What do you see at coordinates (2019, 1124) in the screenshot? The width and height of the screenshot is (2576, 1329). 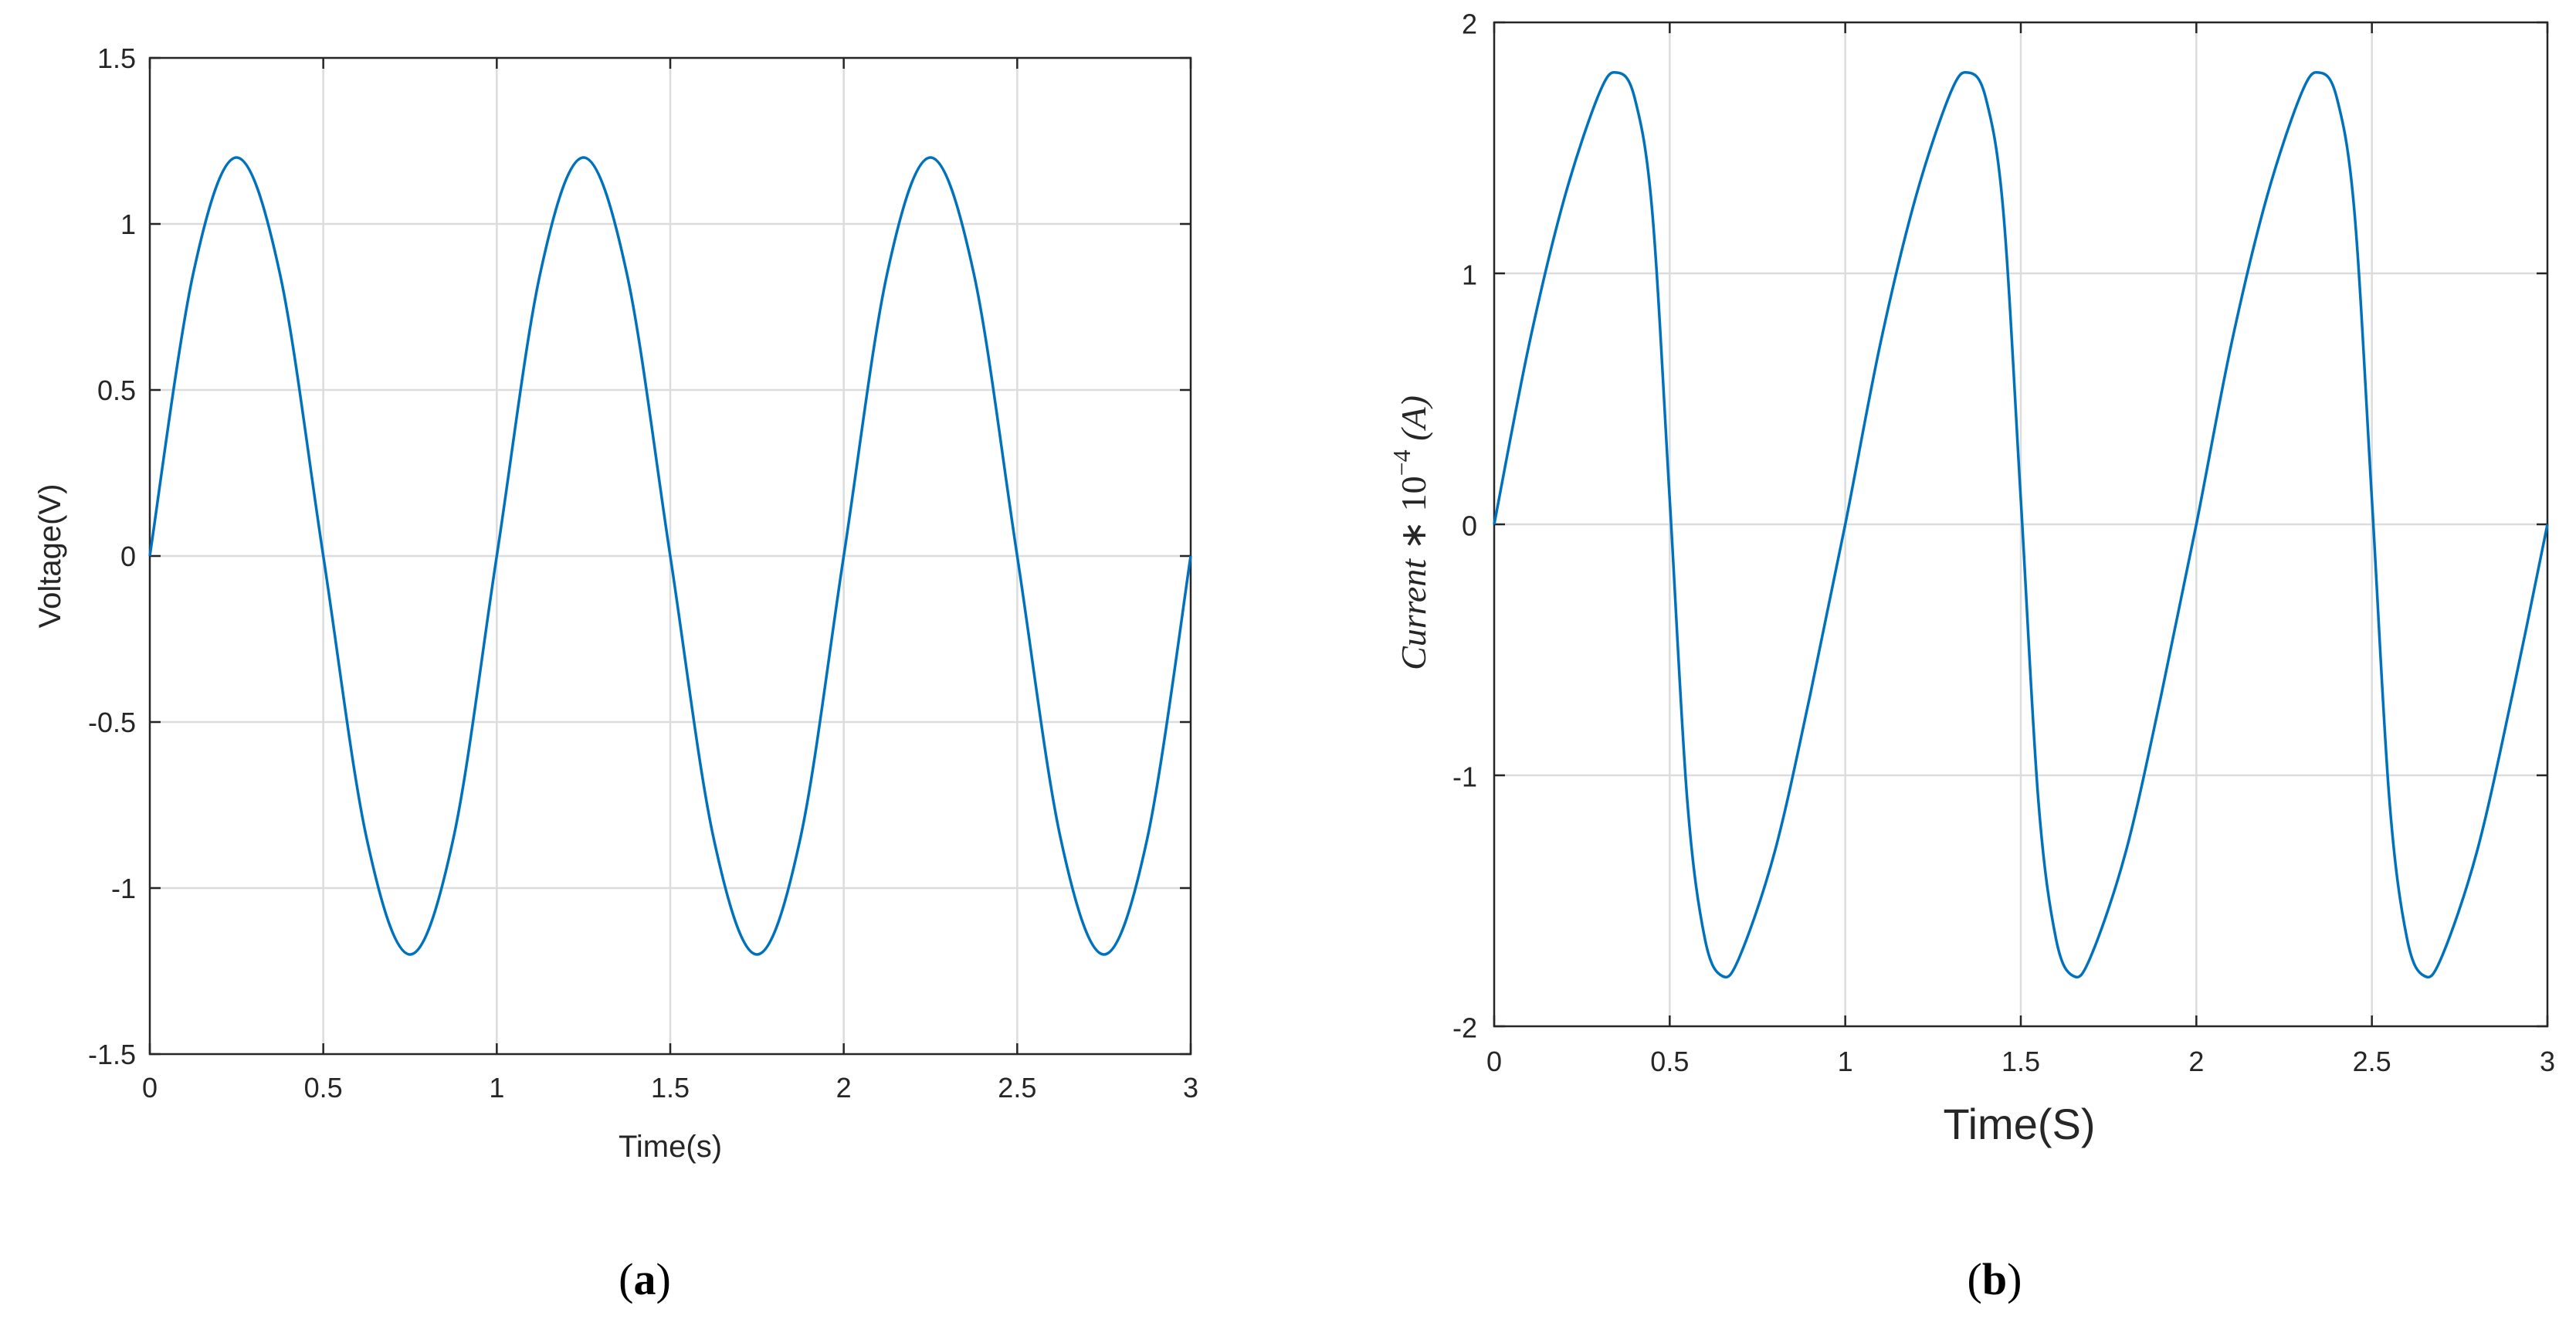 I see `current-x-axis-label: Time(S)` at bounding box center [2019, 1124].